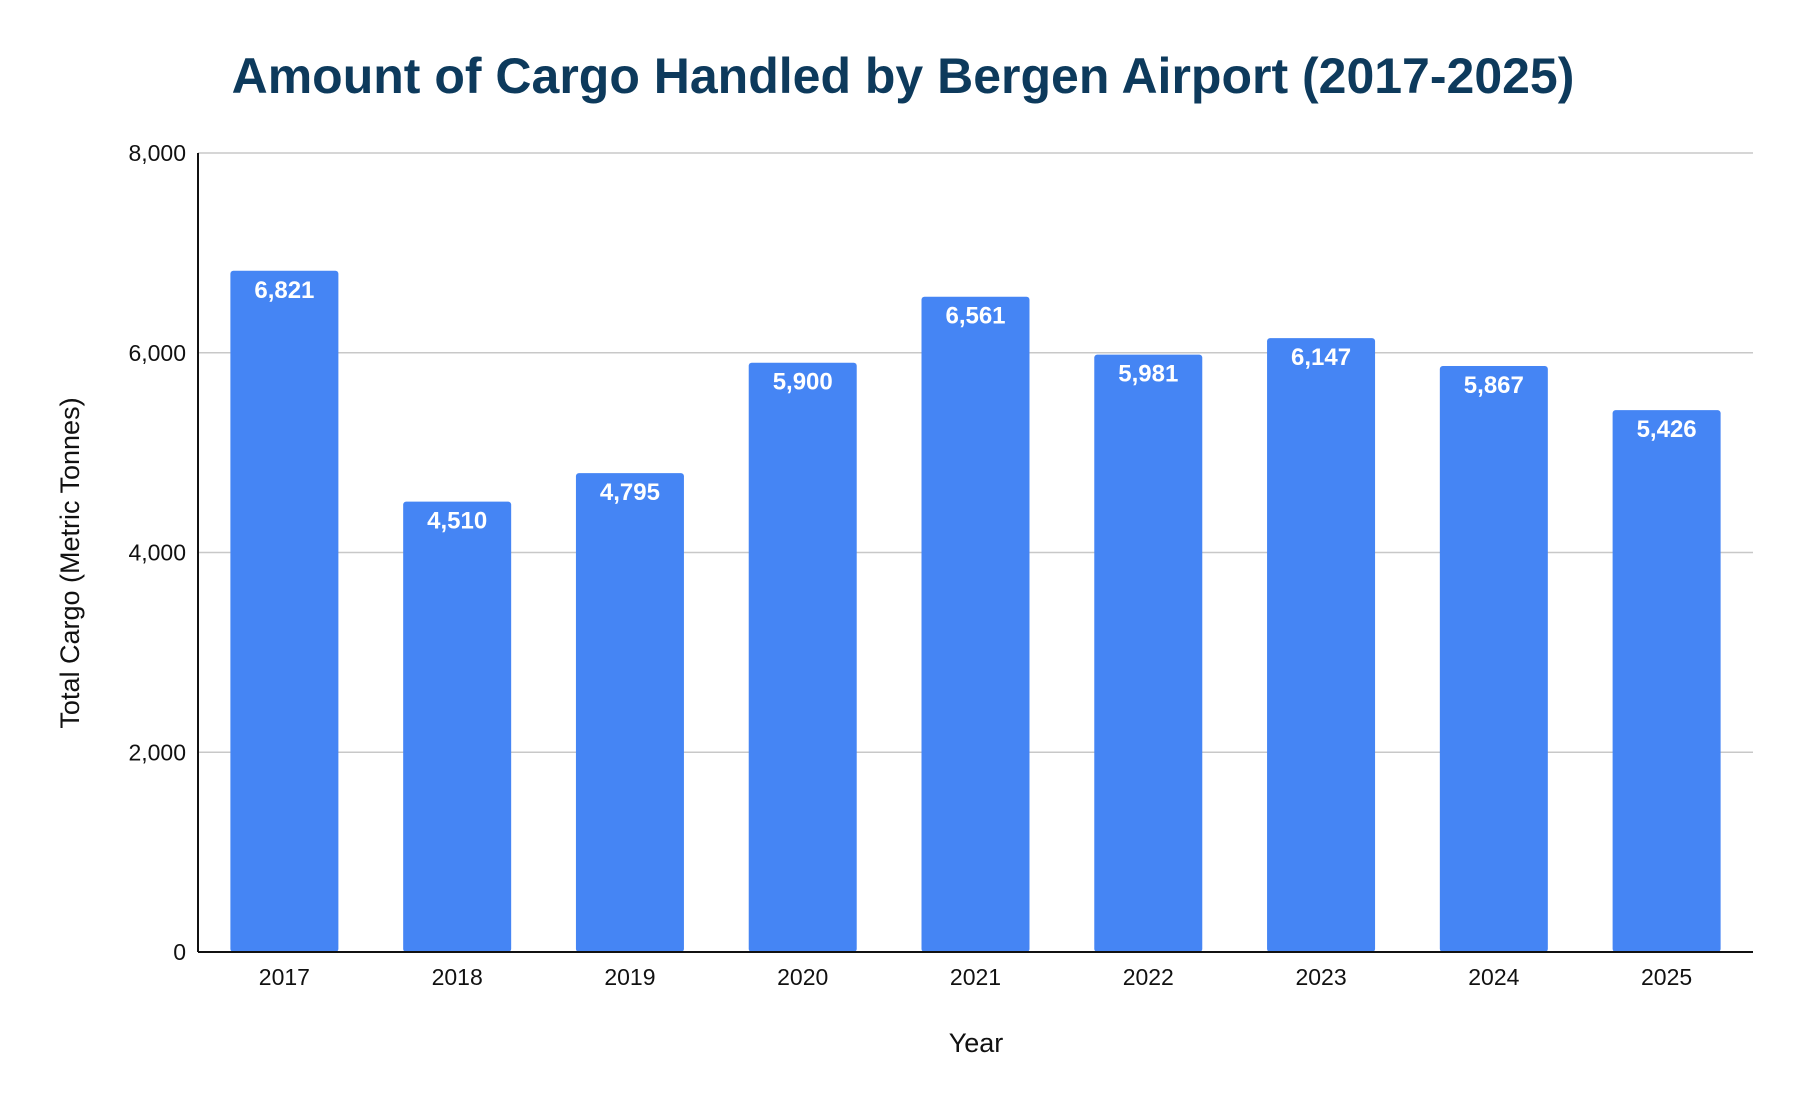 Image resolution: width=1798 pixels, height=1108 pixels. Describe the element at coordinates (1321, 357) in the screenshot. I see `data-label-2023: 6,147` at that location.